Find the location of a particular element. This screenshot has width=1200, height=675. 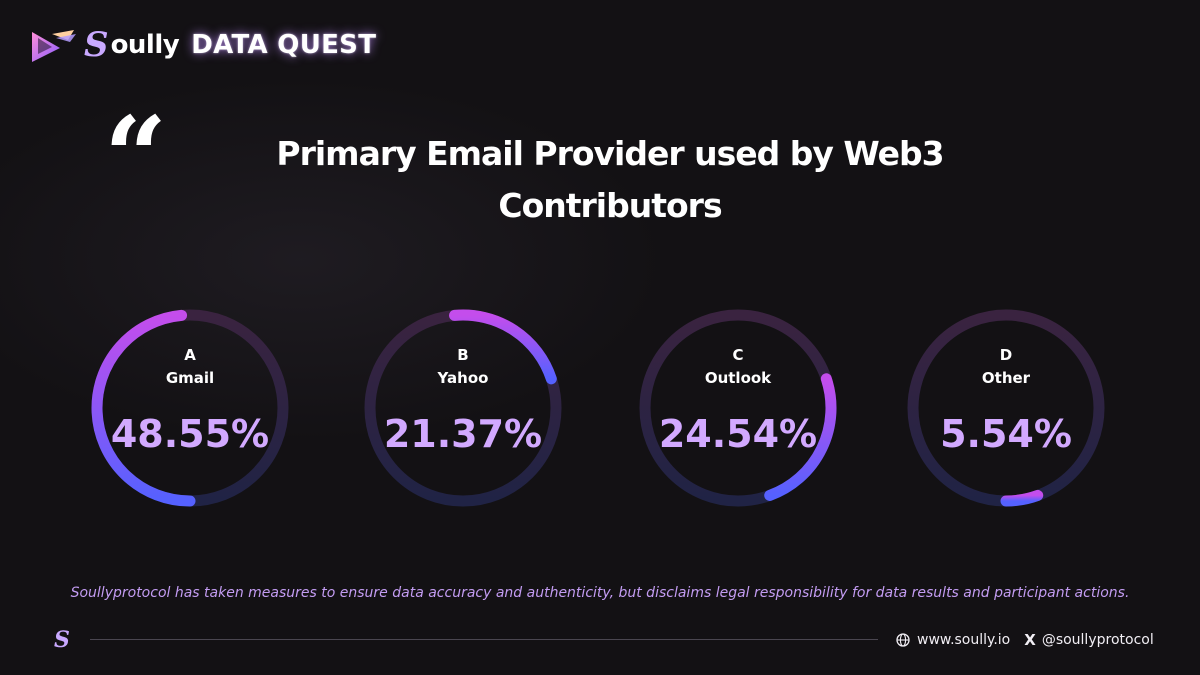

globe-icon is located at coordinates (903, 640).